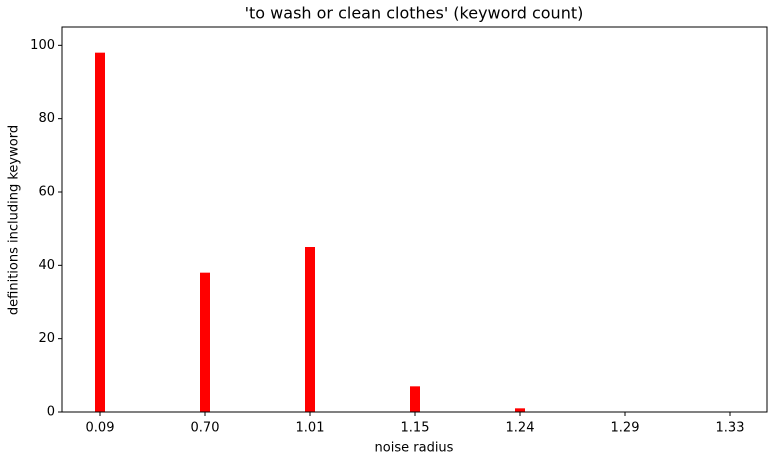 This screenshot has height=461, width=779. What do you see at coordinates (46, 192) in the screenshot?
I see `y-tick-label: 60` at bounding box center [46, 192].